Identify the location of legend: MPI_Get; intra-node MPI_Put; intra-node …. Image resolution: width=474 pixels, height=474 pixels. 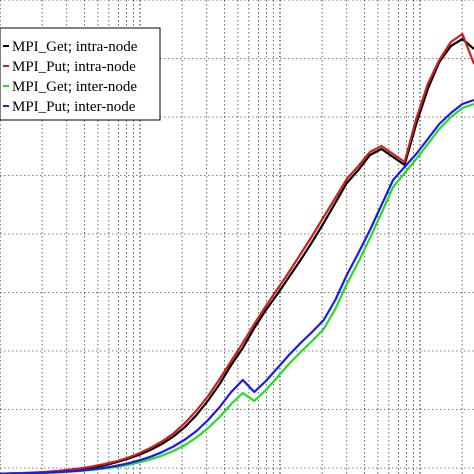
(80, 74).